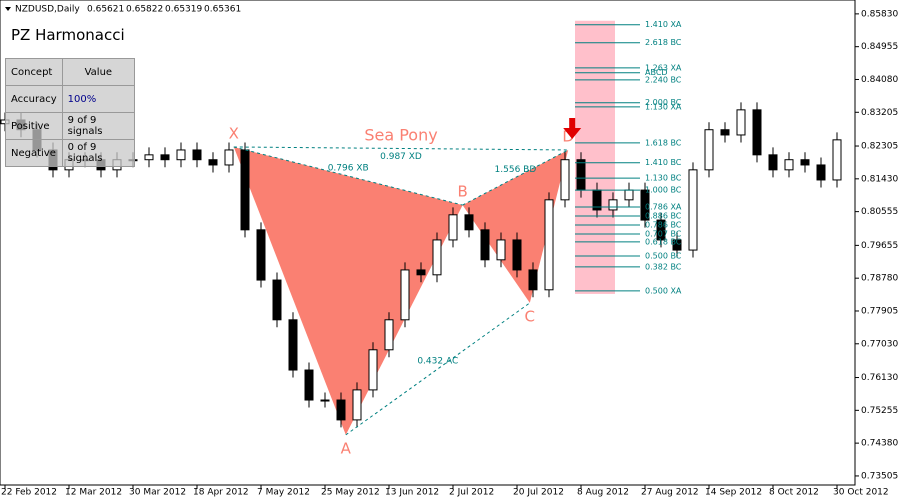 This screenshot has height=500, width=900. Describe the element at coordinates (70, 37) in the screenshot. I see `panel-title: PZ Harmonacci` at that location.